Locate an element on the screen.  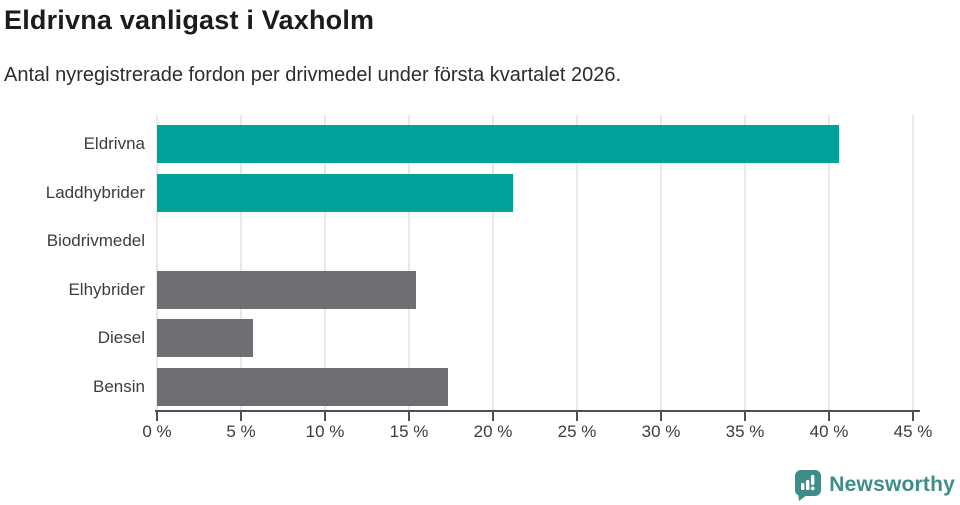
x-axis-line is located at coordinates (537, 411).